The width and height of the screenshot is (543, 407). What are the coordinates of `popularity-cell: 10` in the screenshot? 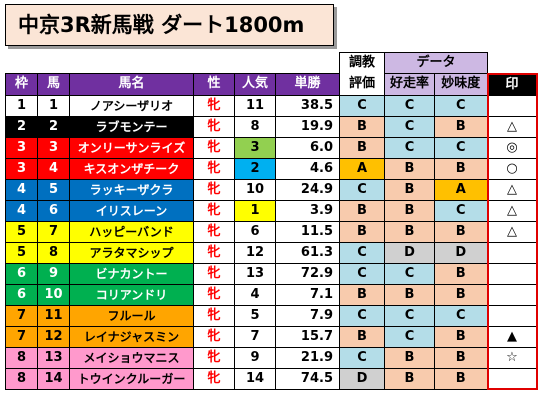 It's located at (255, 189).